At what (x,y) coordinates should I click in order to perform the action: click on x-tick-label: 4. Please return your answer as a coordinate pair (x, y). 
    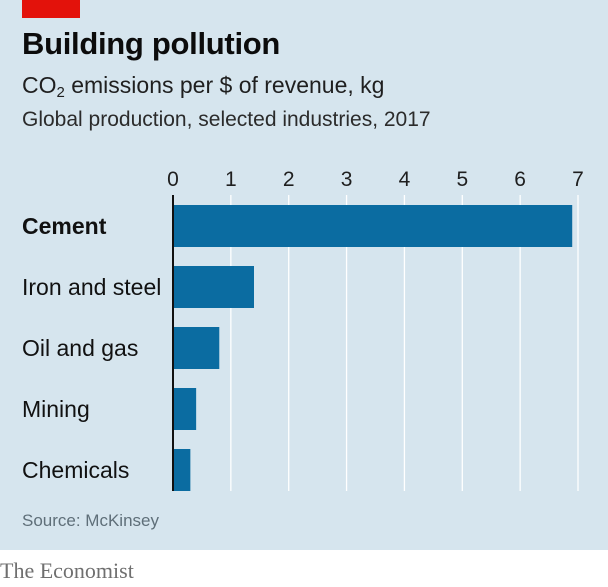
    Looking at the image, I should click on (405, 179).